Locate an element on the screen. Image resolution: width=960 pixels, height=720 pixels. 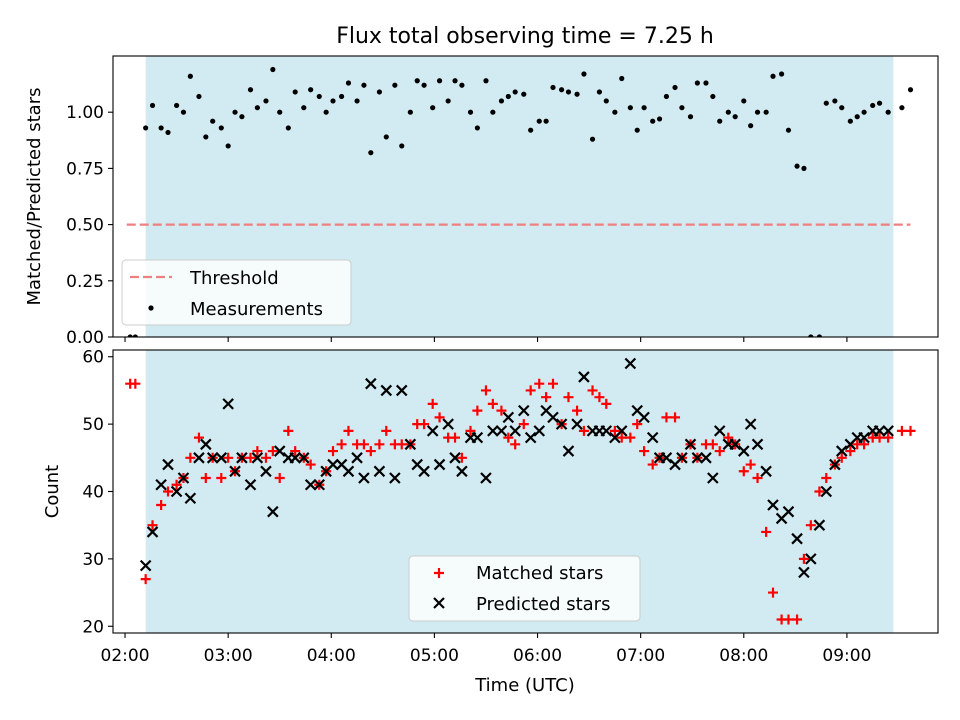
legend-matched-label: Matched stars is located at coordinates (539, 573).